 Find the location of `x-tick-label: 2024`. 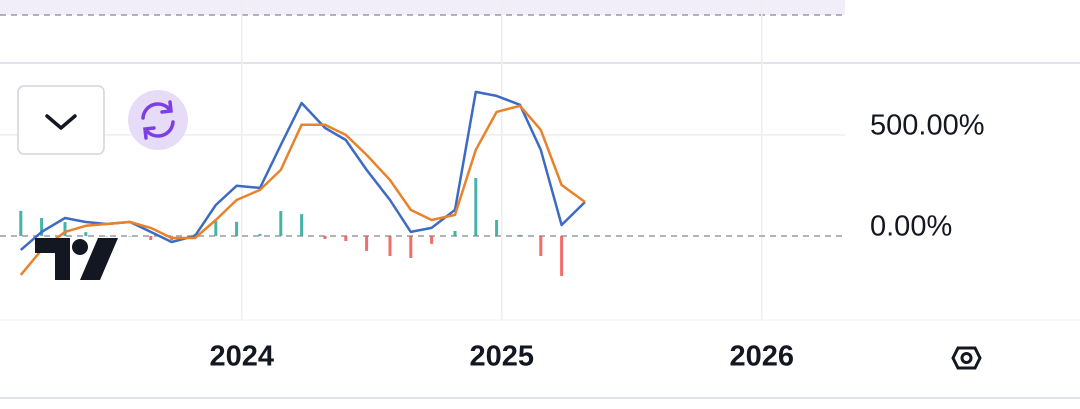

x-tick-label: 2024 is located at coordinates (242, 357).